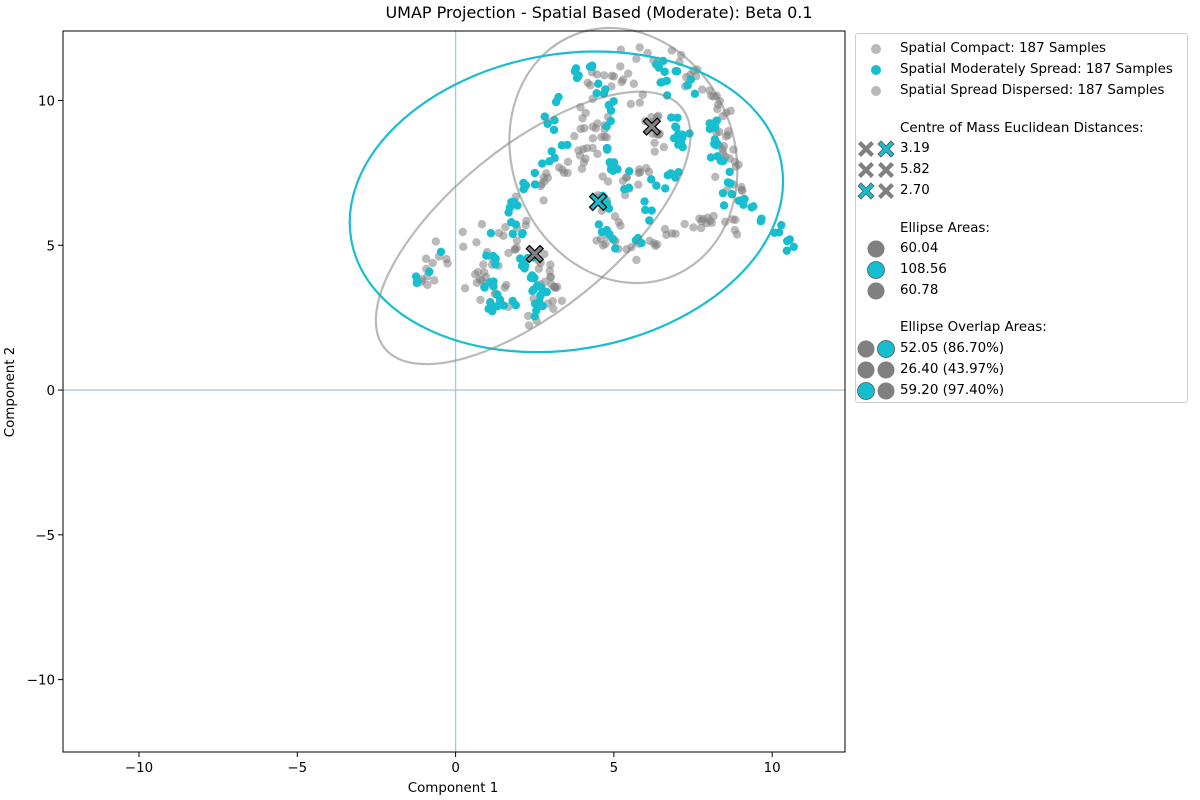 Image resolution: width=1200 pixels, height=800 pixels. I want to click on legend-overlap-2-value: 59.20 (97.40%), so click(952, 390).